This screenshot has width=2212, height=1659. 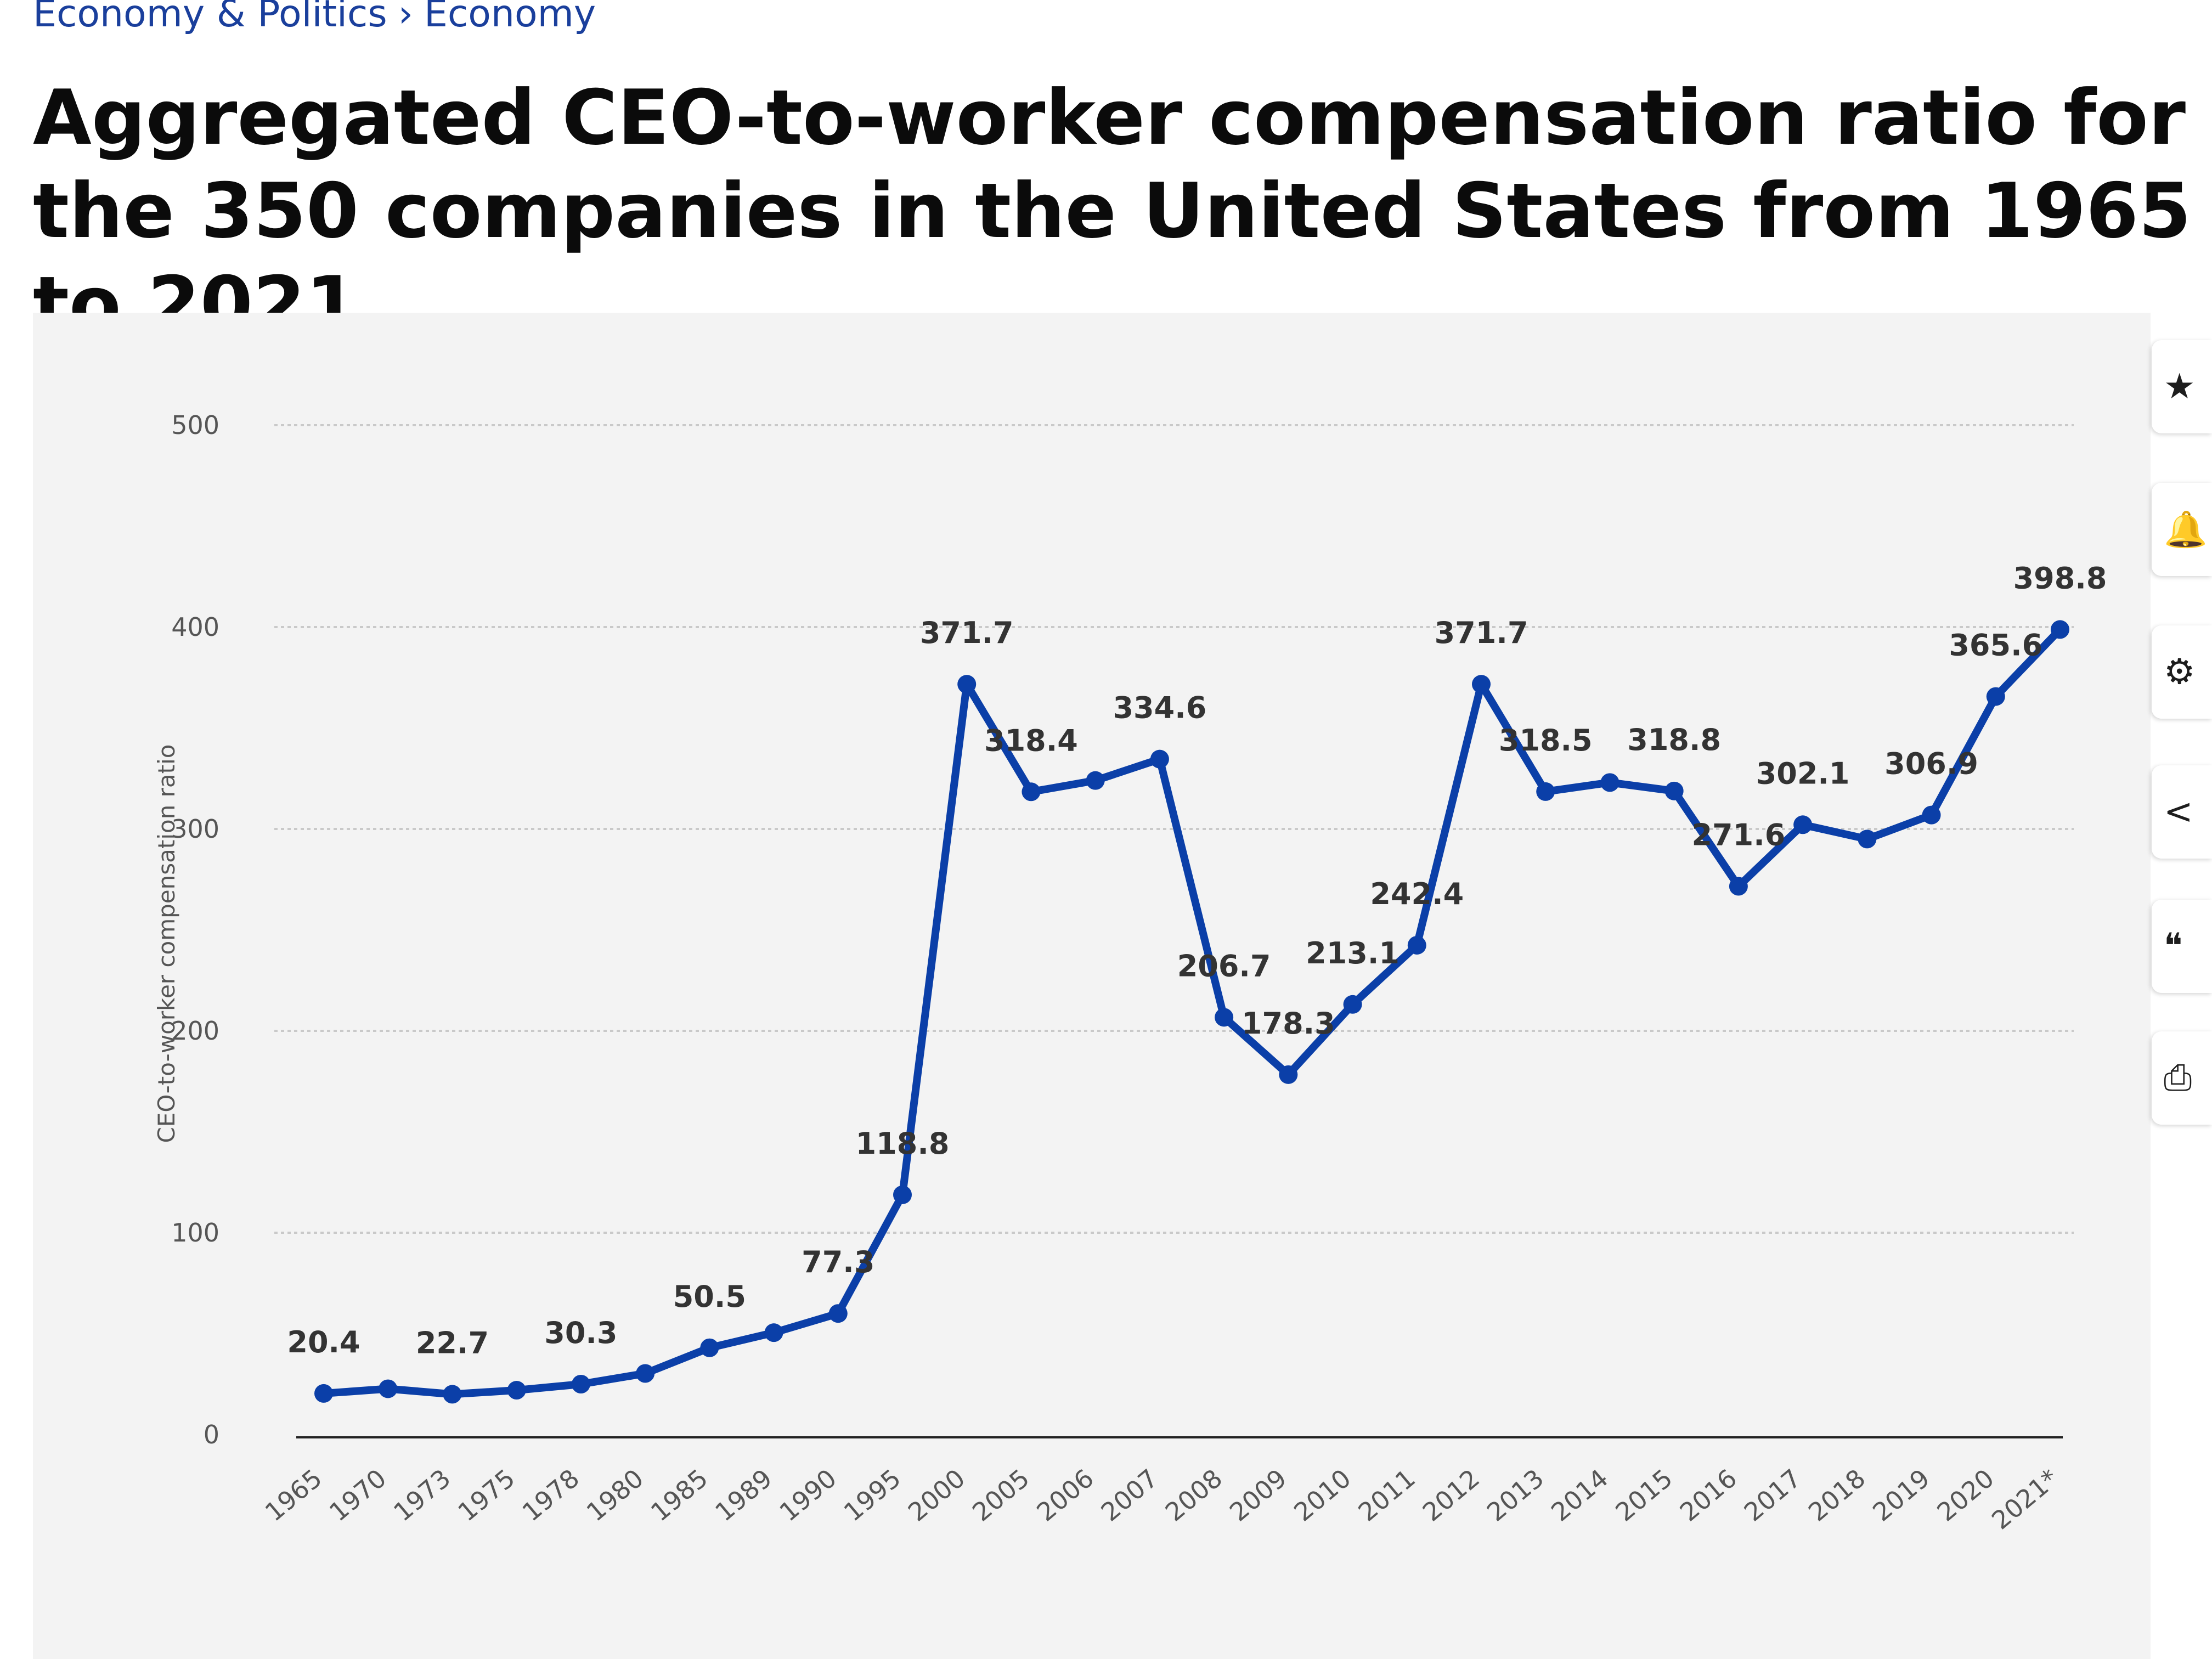 I want to click on data-label: 334.6, so click(x=1159, y=708).